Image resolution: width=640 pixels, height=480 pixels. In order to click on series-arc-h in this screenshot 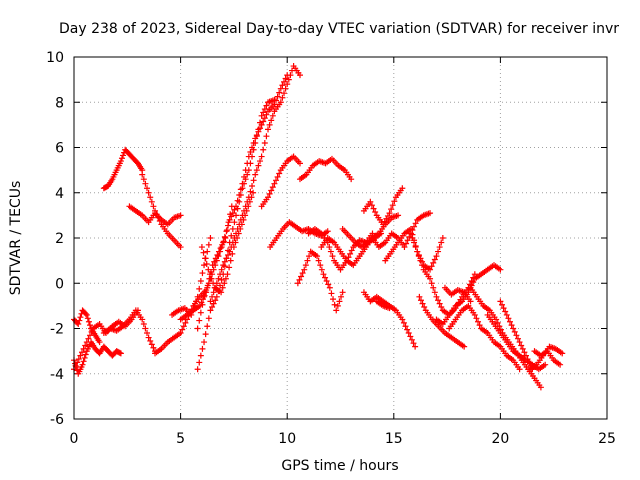, I will do `click(161, 211)`.